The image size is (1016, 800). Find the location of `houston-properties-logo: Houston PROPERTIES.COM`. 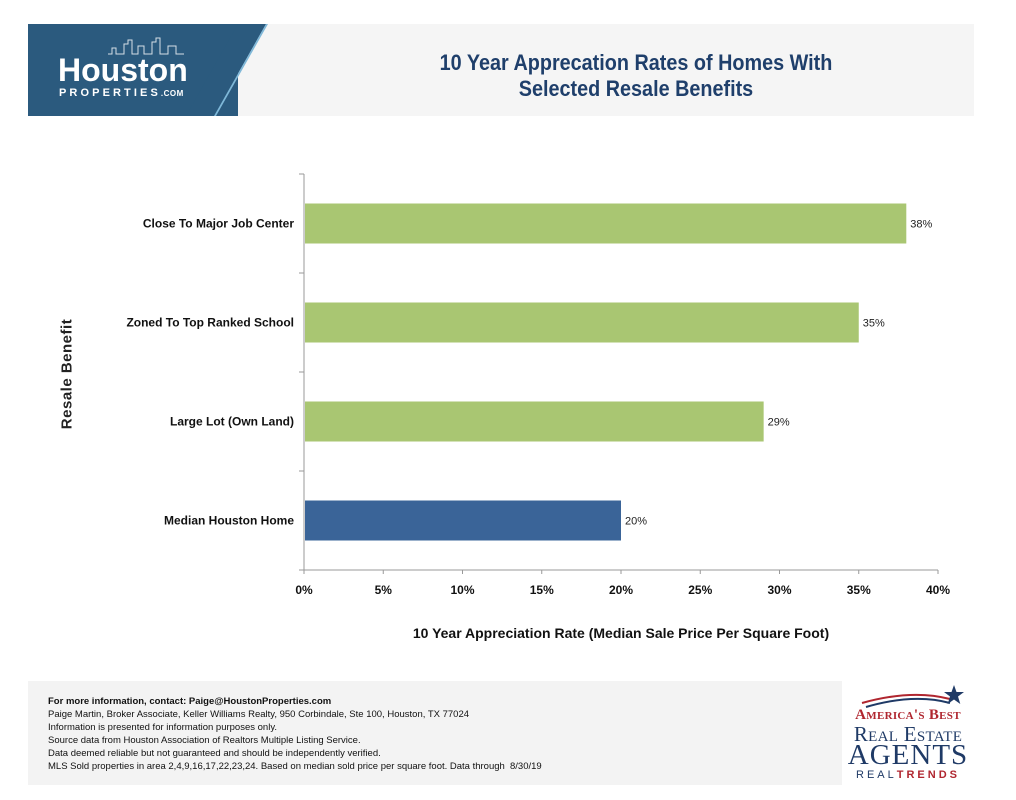

houston-properties-logo: Houston PROPERTIES.COM is located at coordinates (148, 70).